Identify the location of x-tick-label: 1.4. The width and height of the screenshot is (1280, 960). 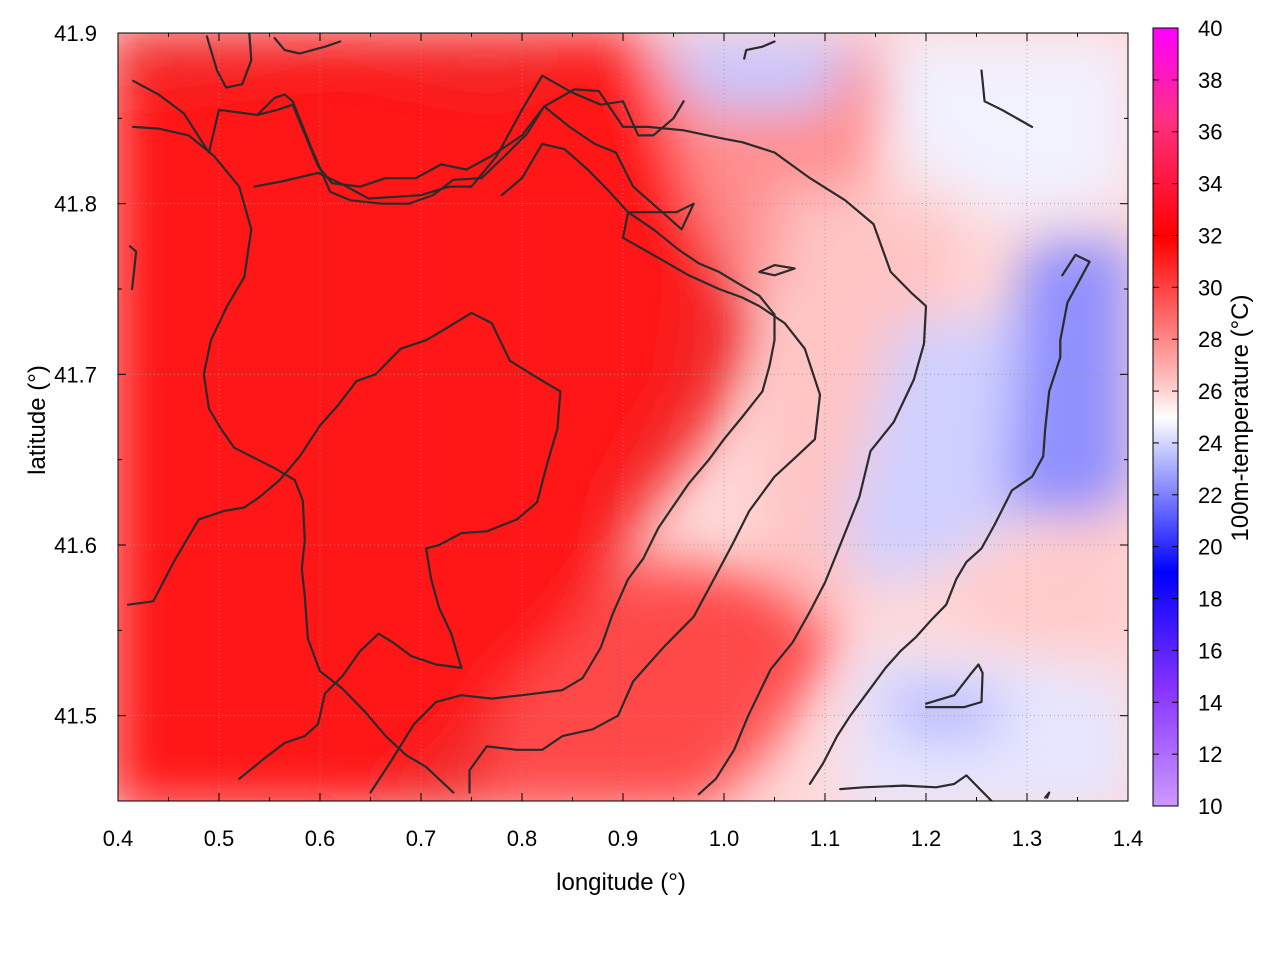
(1128, 838).